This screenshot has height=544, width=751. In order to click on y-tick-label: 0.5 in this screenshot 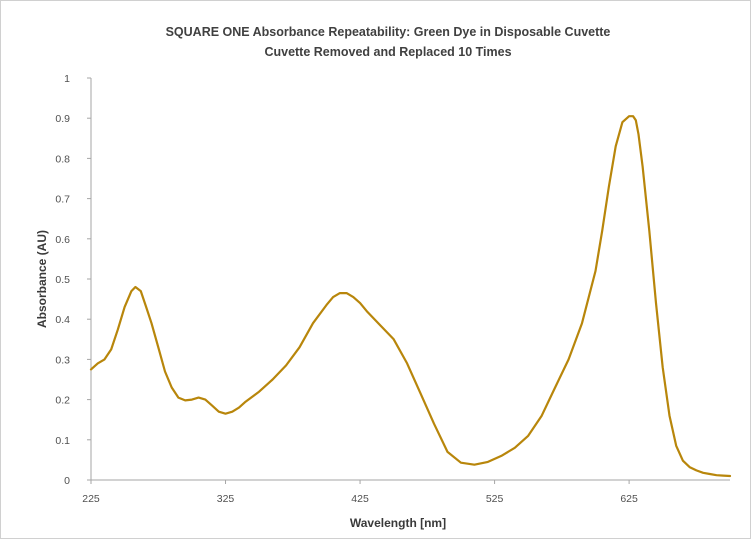, I will do `click(62, 280)`.